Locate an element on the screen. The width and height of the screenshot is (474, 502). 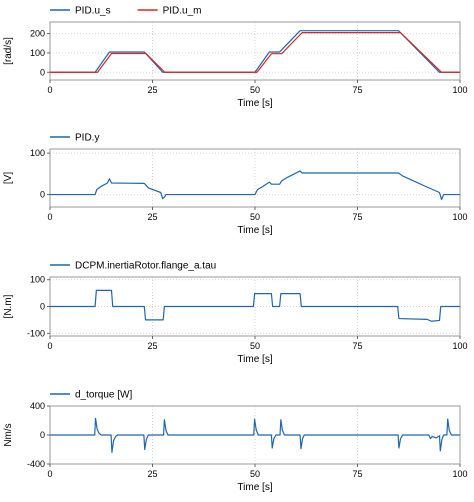
y-axis-label: [V] is located at coordinates (8, 178).